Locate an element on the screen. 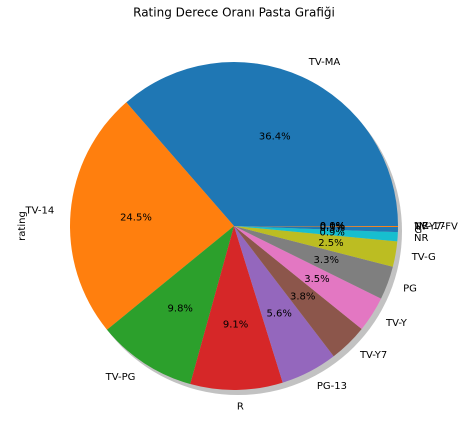 The image size is (467, 423). percent-label: 9.1% is located at coordinates (235, 324).